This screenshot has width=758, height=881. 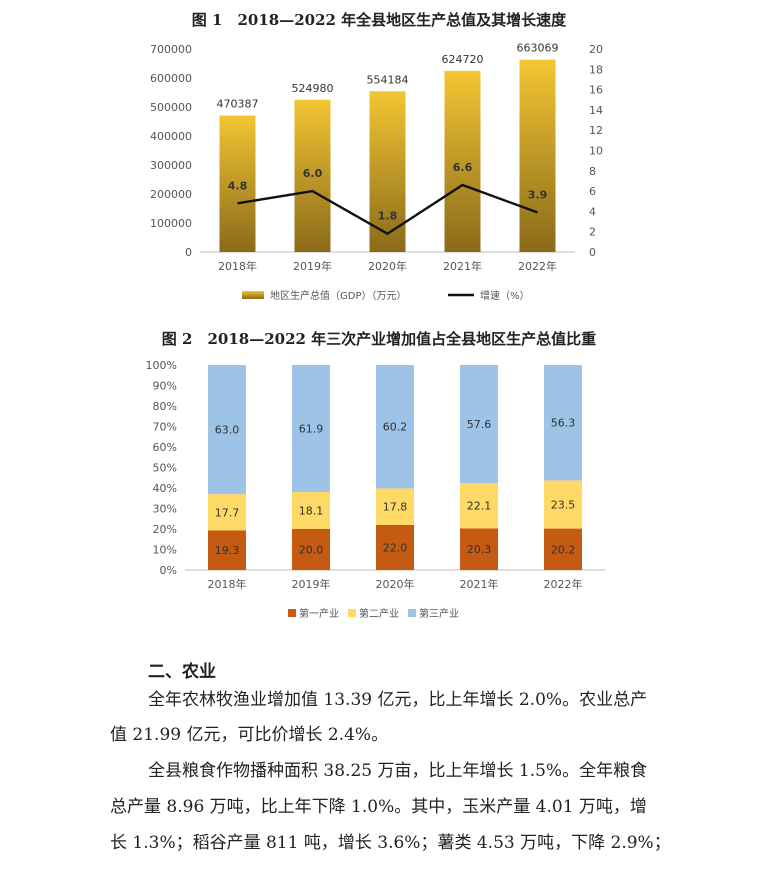 I want to click on y-tick-label: 100%, so click(x=161, y=365).